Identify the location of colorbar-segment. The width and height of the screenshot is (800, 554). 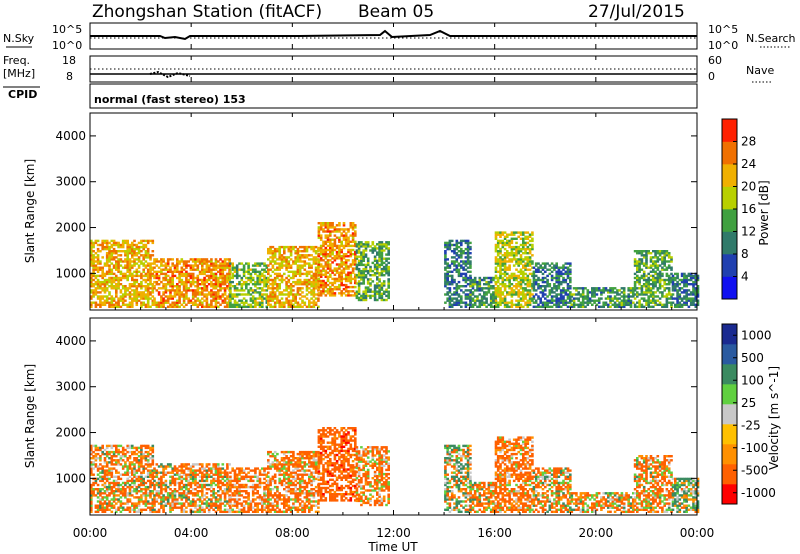
(729, 220).